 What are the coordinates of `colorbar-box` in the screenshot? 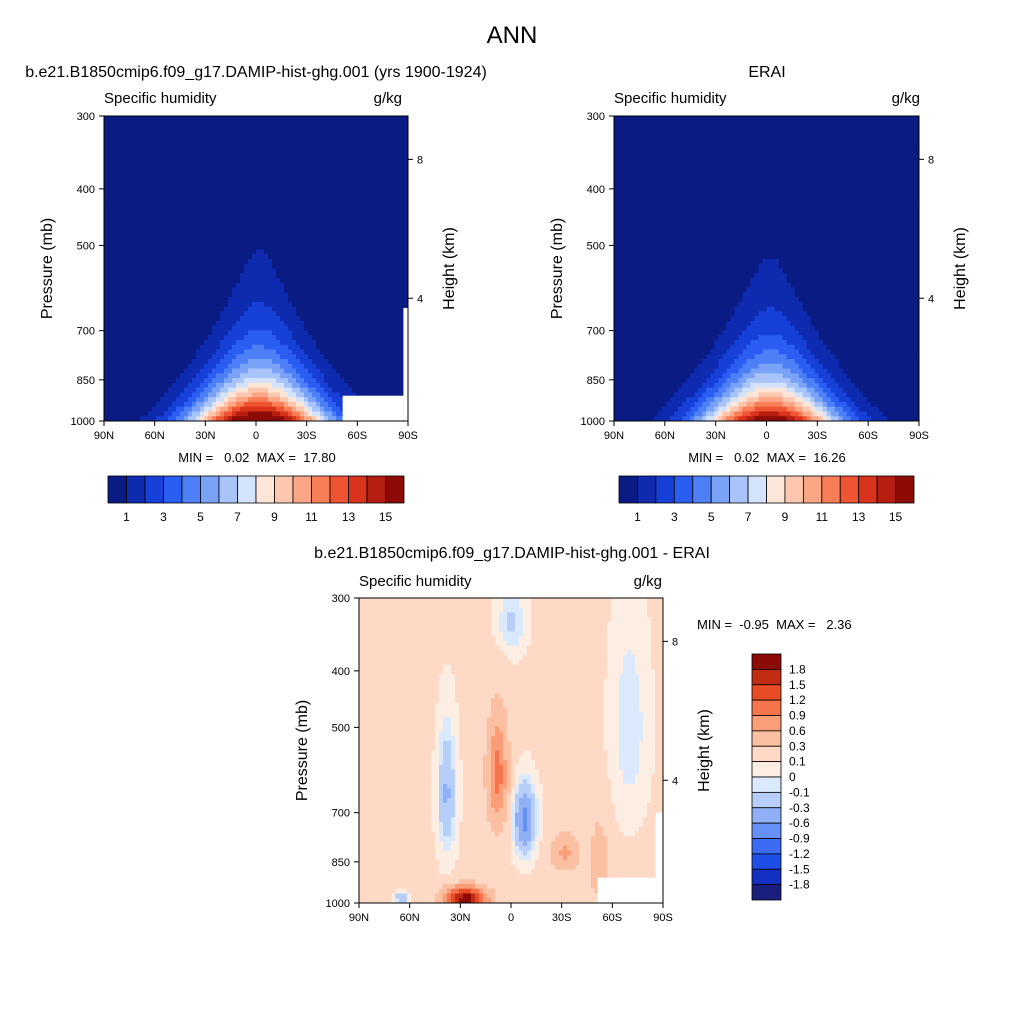 It's located at (247, 489).